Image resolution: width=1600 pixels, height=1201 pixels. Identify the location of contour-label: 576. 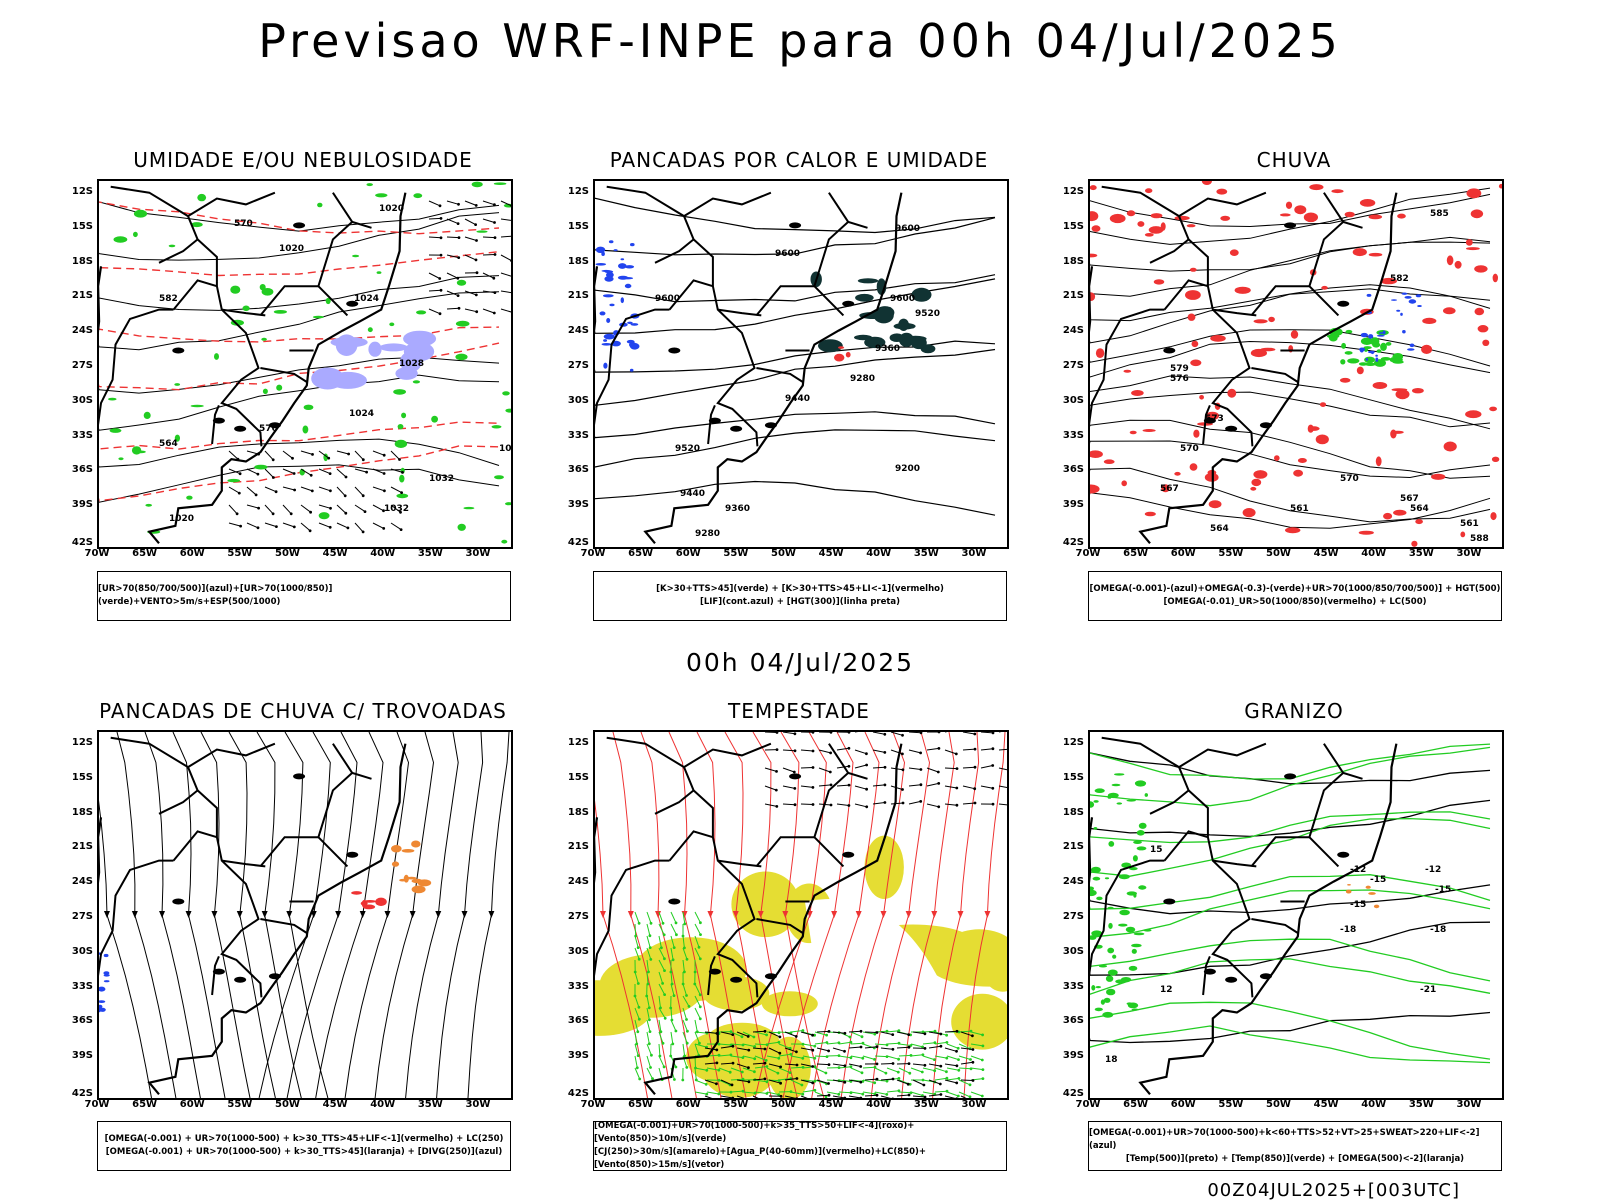
(268, 429).